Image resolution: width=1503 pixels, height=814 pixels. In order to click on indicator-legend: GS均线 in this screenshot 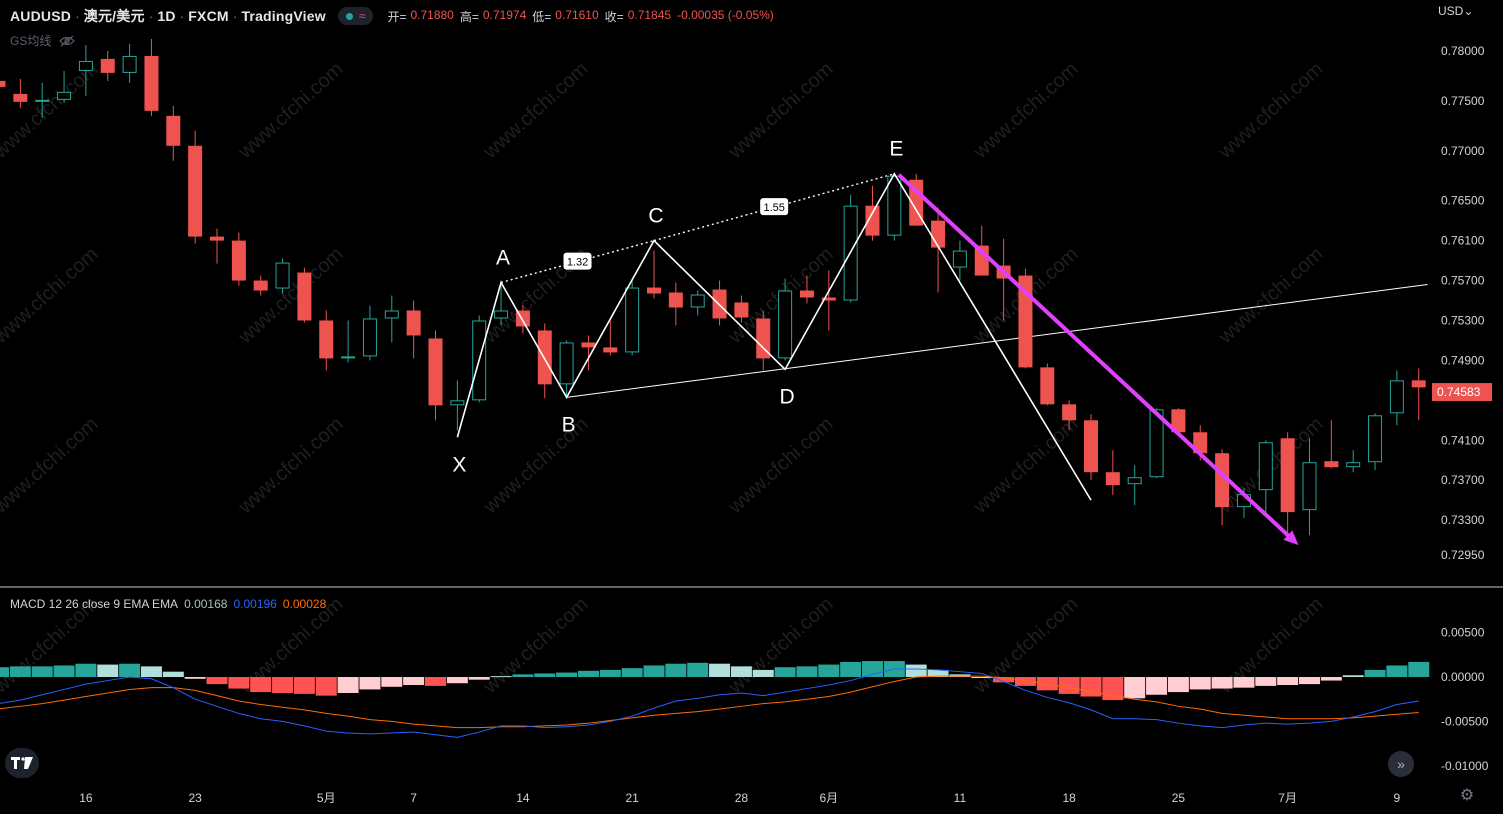, I will do `click(43, 40)`.